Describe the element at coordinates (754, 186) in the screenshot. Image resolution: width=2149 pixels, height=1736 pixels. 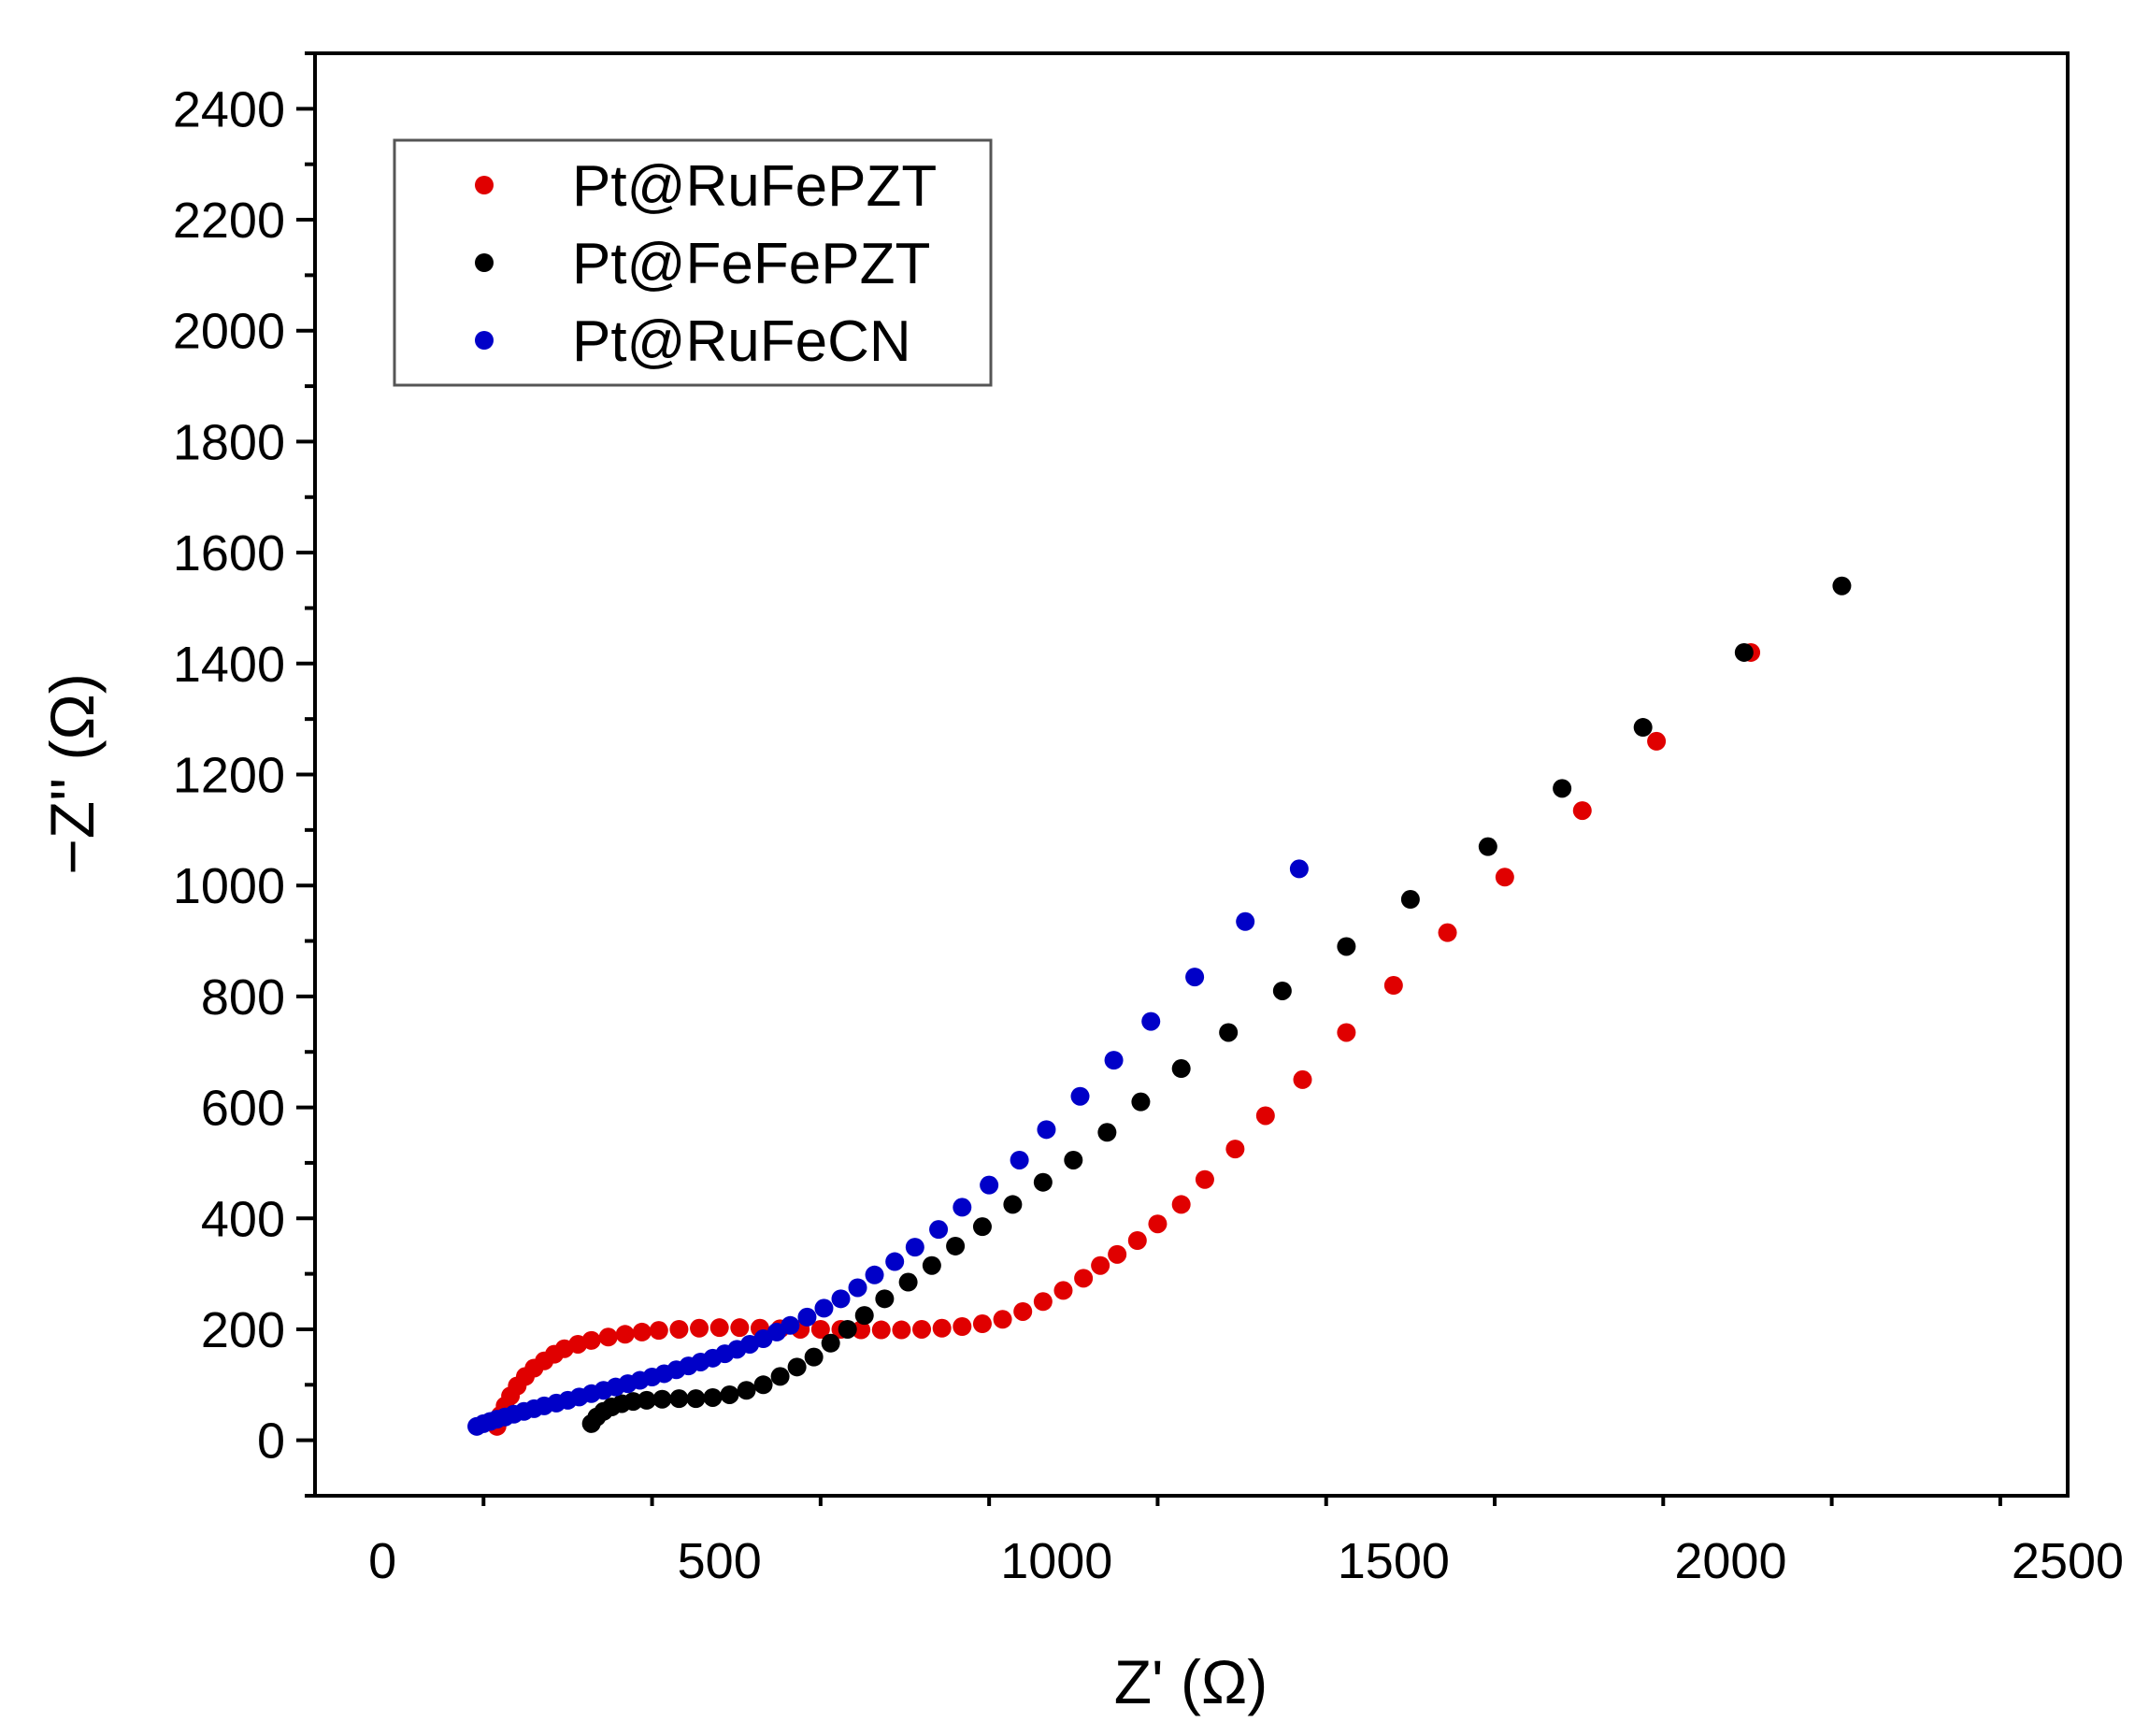
I see `legend-label-series-1: Pt@RuFePZT` at that location.